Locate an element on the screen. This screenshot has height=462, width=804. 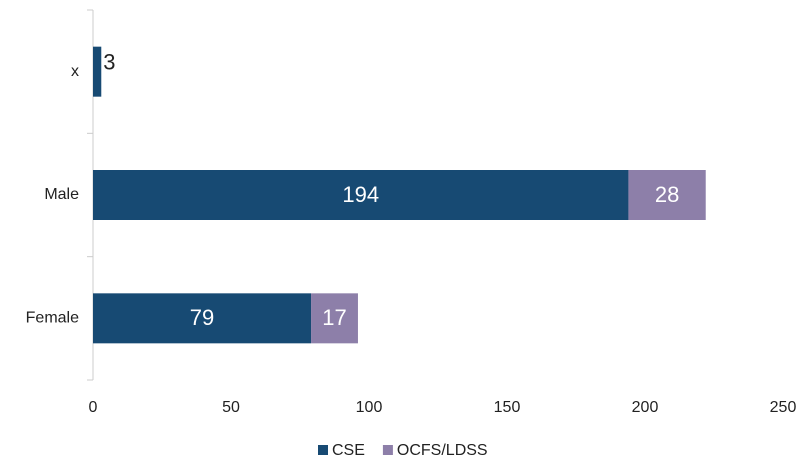
value-label: 3 is located at coordinates (109, 61).